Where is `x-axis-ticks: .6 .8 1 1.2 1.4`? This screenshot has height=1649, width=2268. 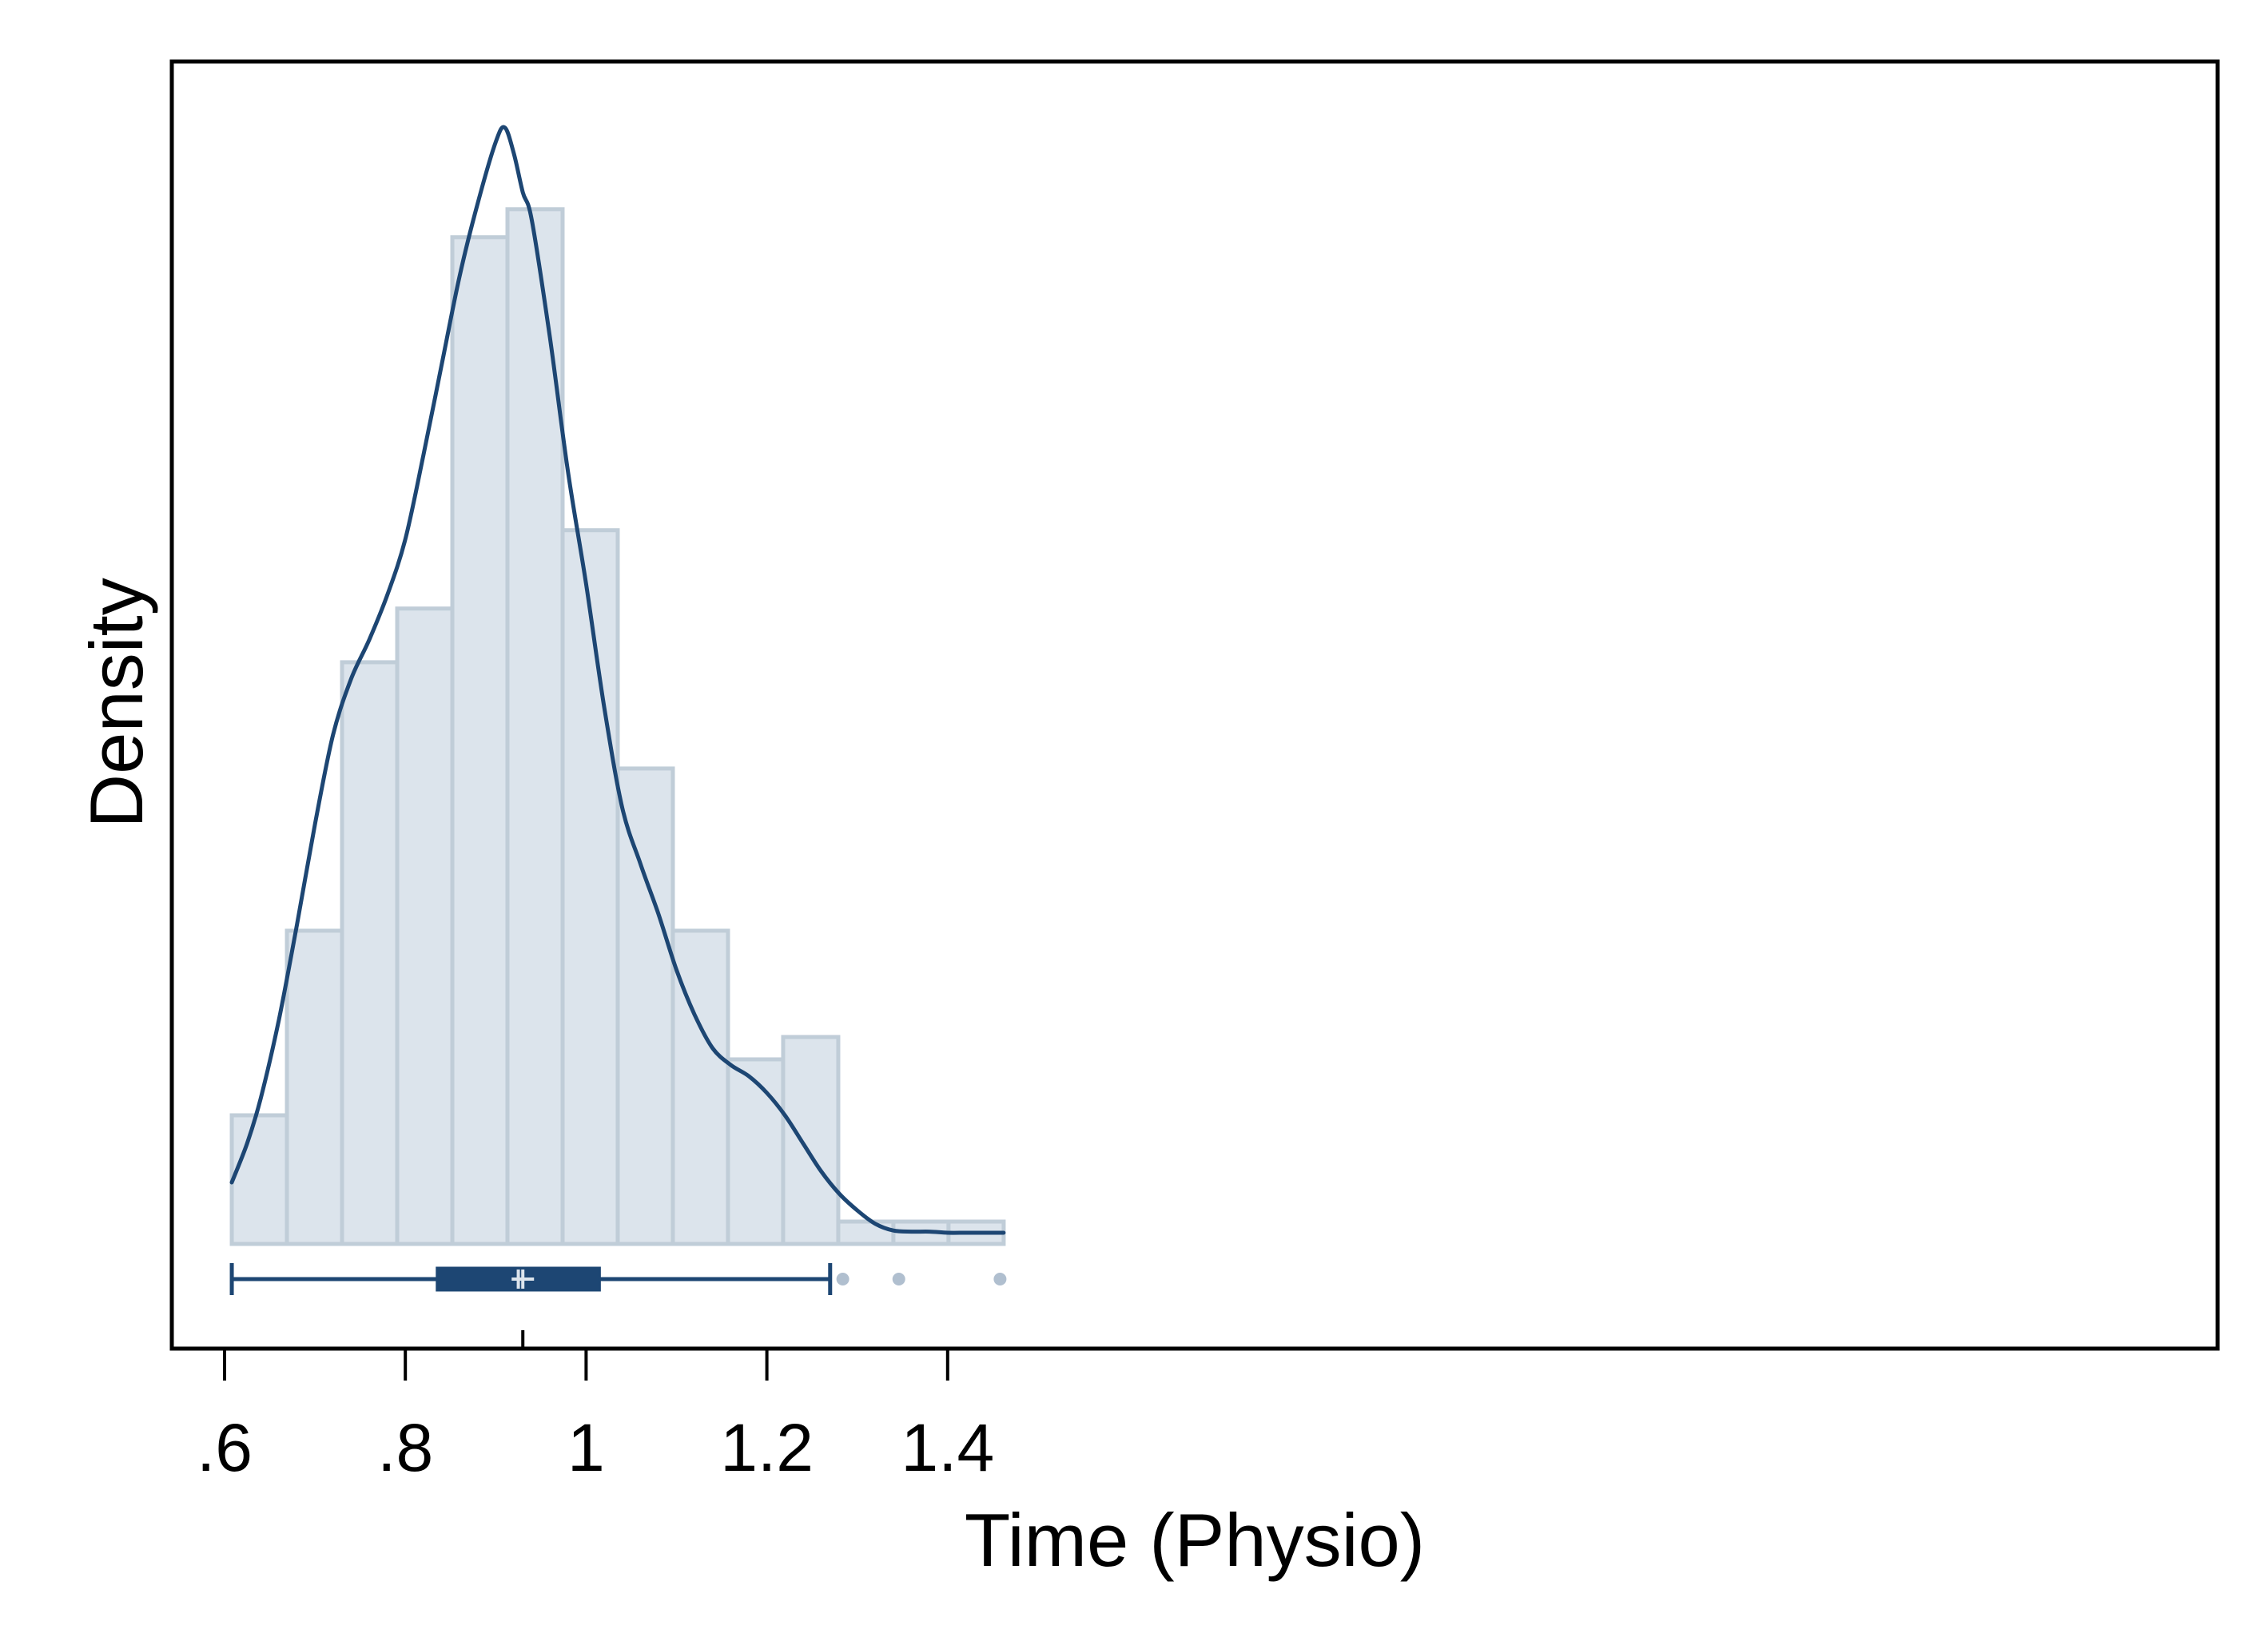
x-axis-ticks: .6 .8 1 1.2 1.4 is located at coordinates (595, 1417).